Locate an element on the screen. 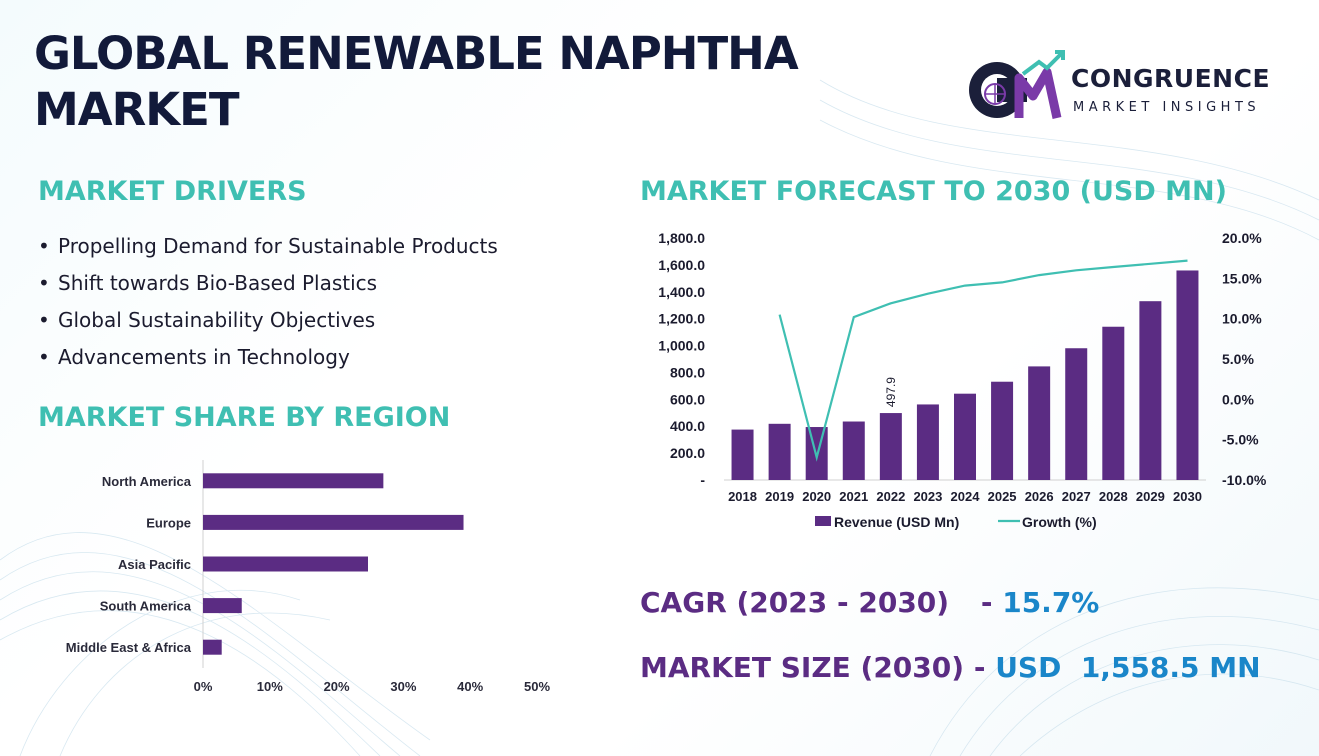 The height and width of the screenshot is (756, 1319). x-tick-label: 2021 is located at coordinates (853, 496).